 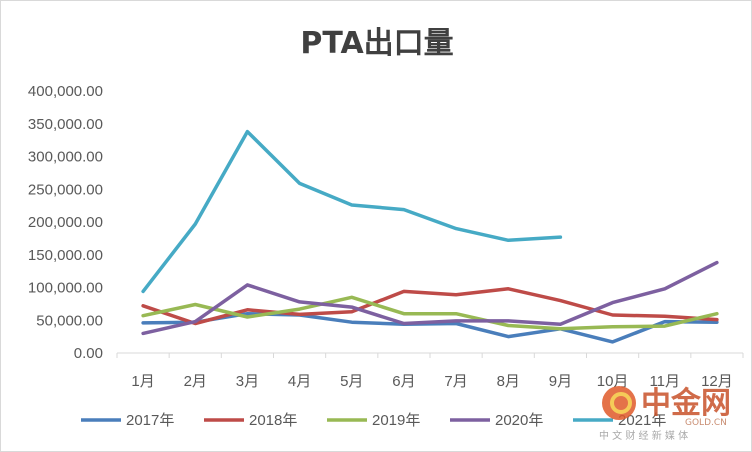 I want to click on x-tick-label: 8月, so click(x=508, y=381).